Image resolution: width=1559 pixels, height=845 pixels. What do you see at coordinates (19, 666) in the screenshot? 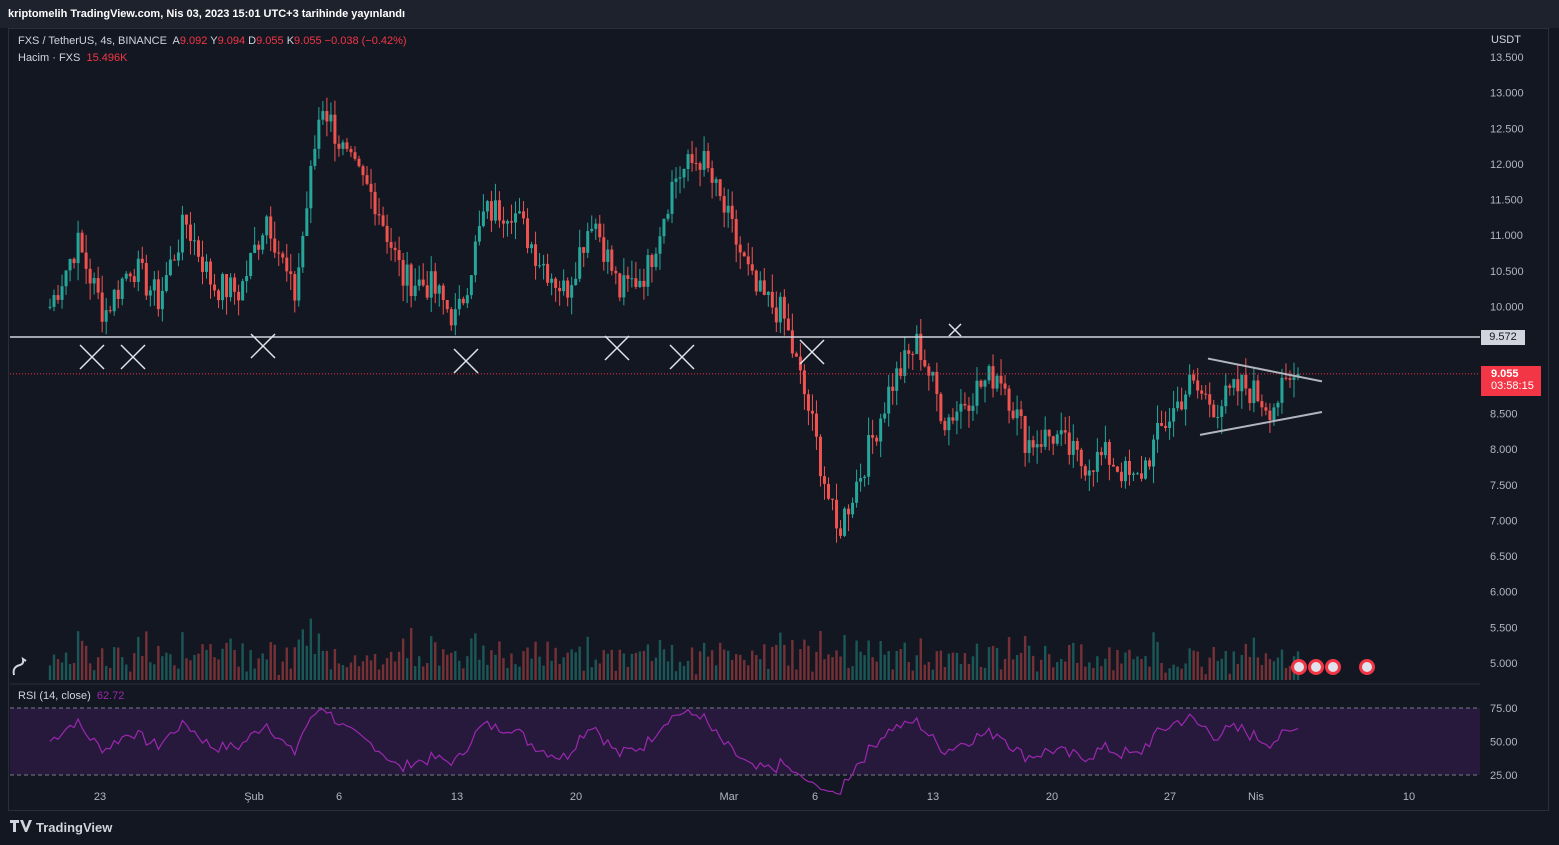
I see `replay-icon` at bounding box center [19, 666].